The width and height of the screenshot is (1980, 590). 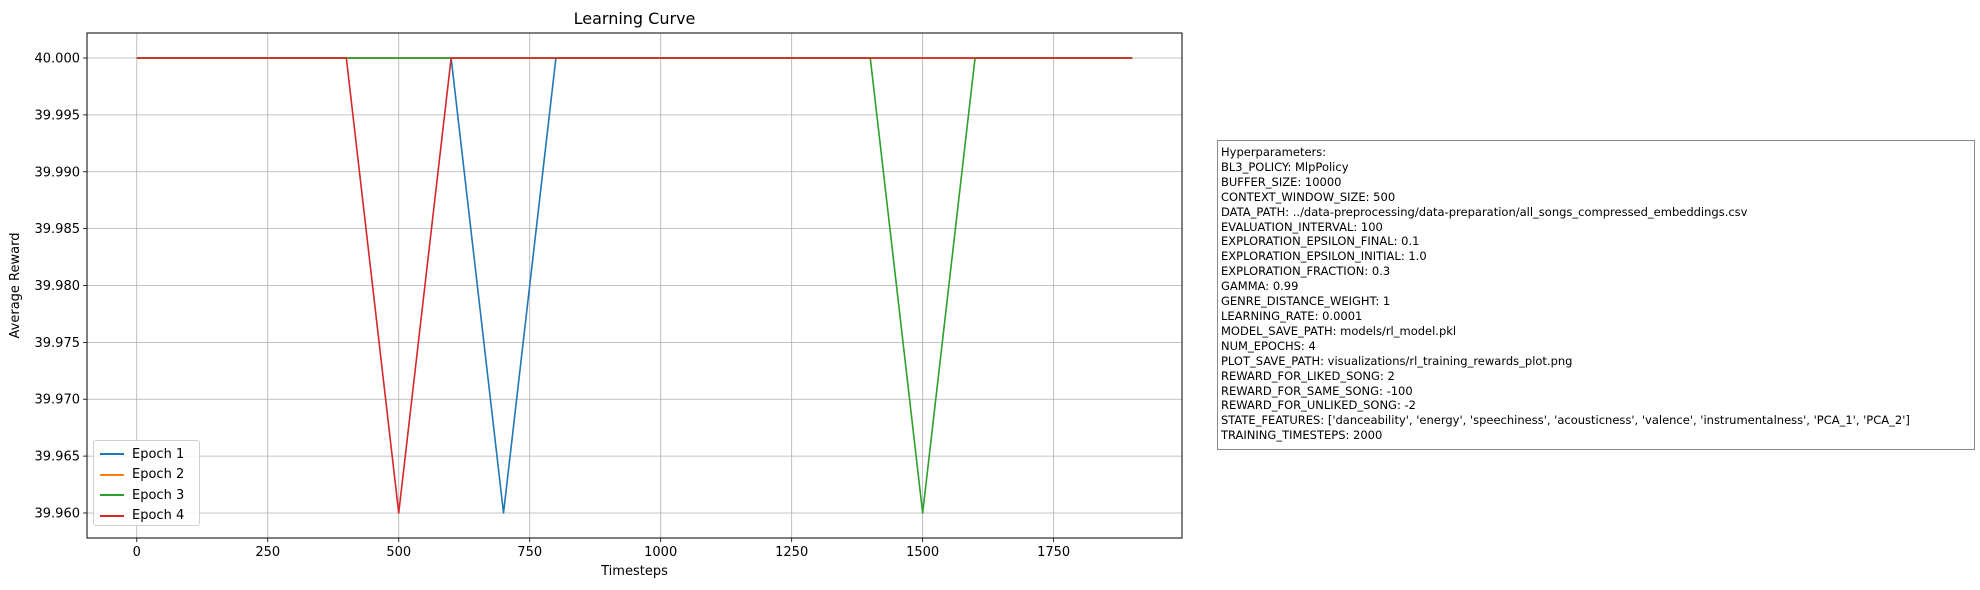 What do you see at coordinates (158, 454) in the screenshot?
I see `legend-label-epoch-1: Epoch 1` at bounding box center [158, 454].